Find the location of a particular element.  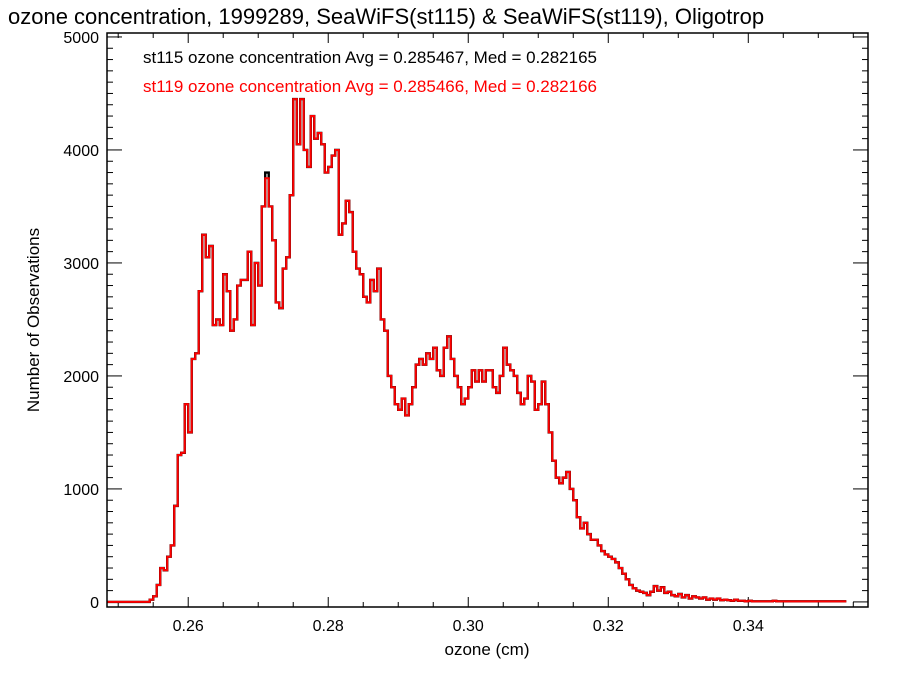

x-tick-labels: 0.26 0.28 0.30 0.32 0.34 is located at coordinates (468, 626).